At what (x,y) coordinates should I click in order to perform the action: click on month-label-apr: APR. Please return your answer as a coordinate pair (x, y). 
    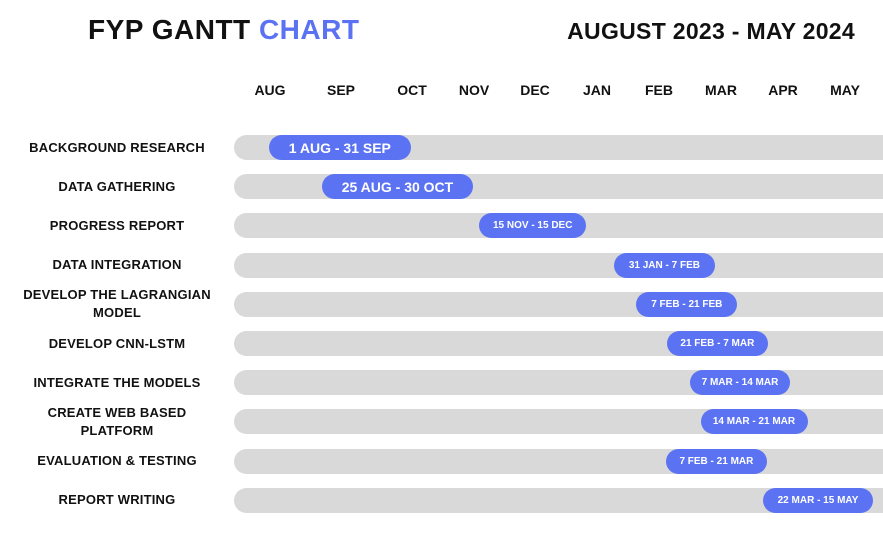
    Looking at the image, I should click on (783, 90).